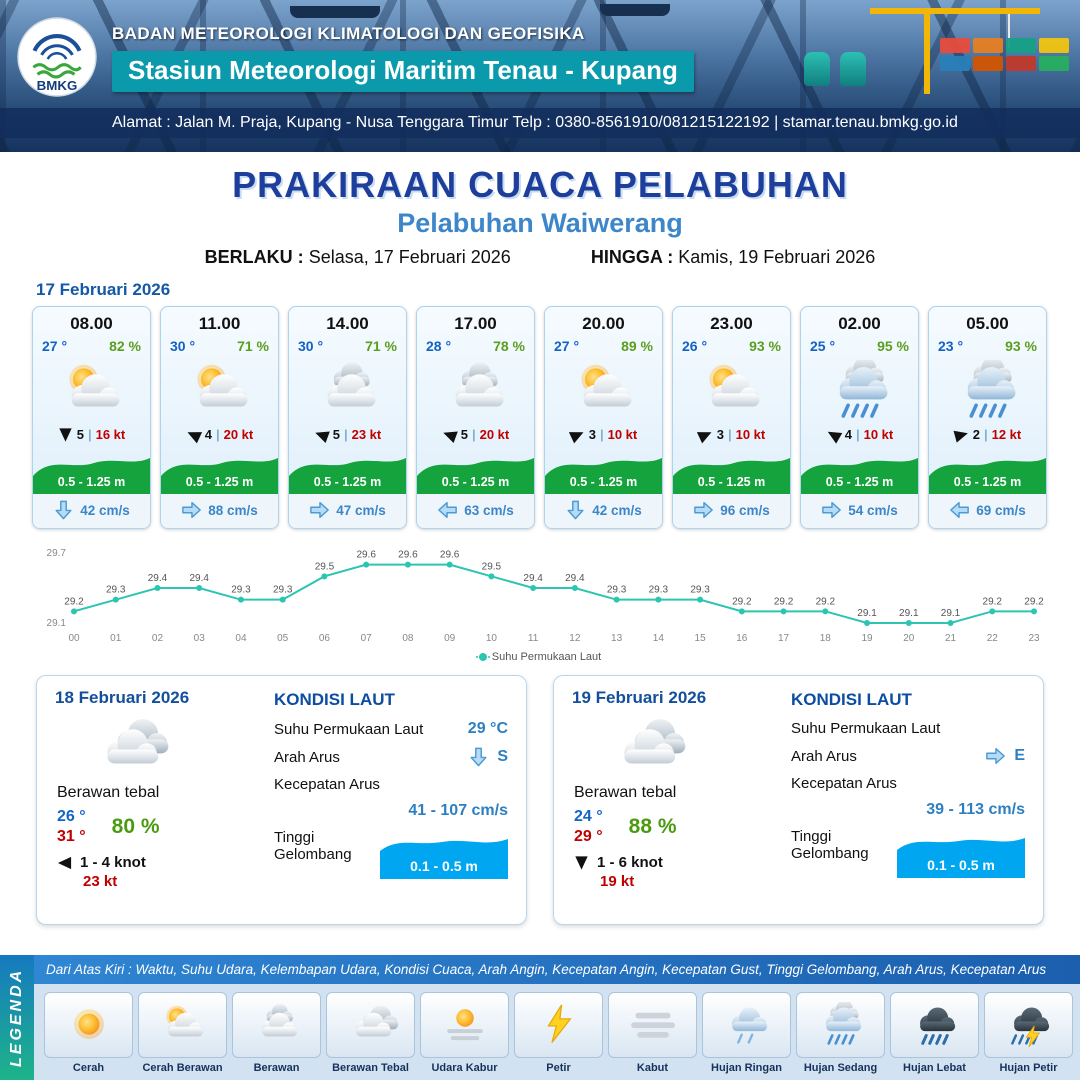 The width and height of the screenshot is (1080, 1080). I want to click on svg-text: 14, so click(659, 638).